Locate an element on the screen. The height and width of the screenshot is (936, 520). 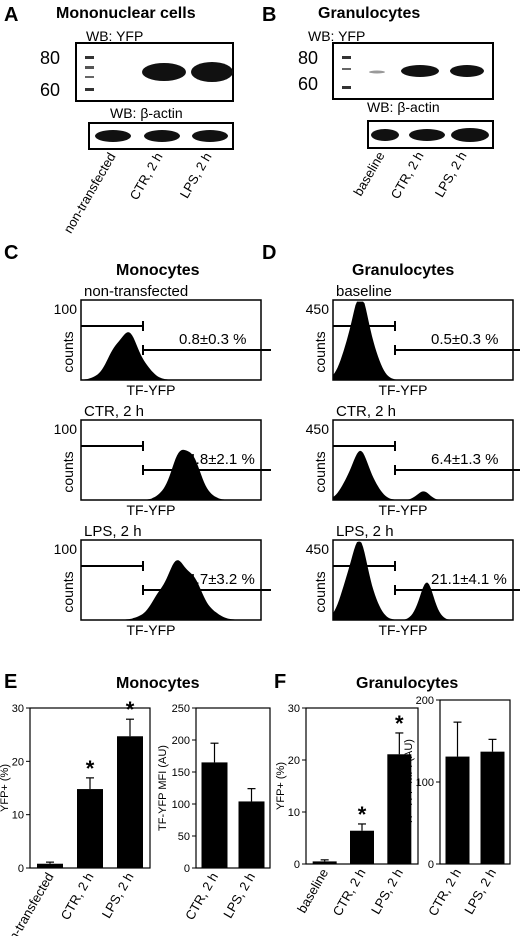
panel-b-yfp-band-lps is located at coordinates (467, 71).